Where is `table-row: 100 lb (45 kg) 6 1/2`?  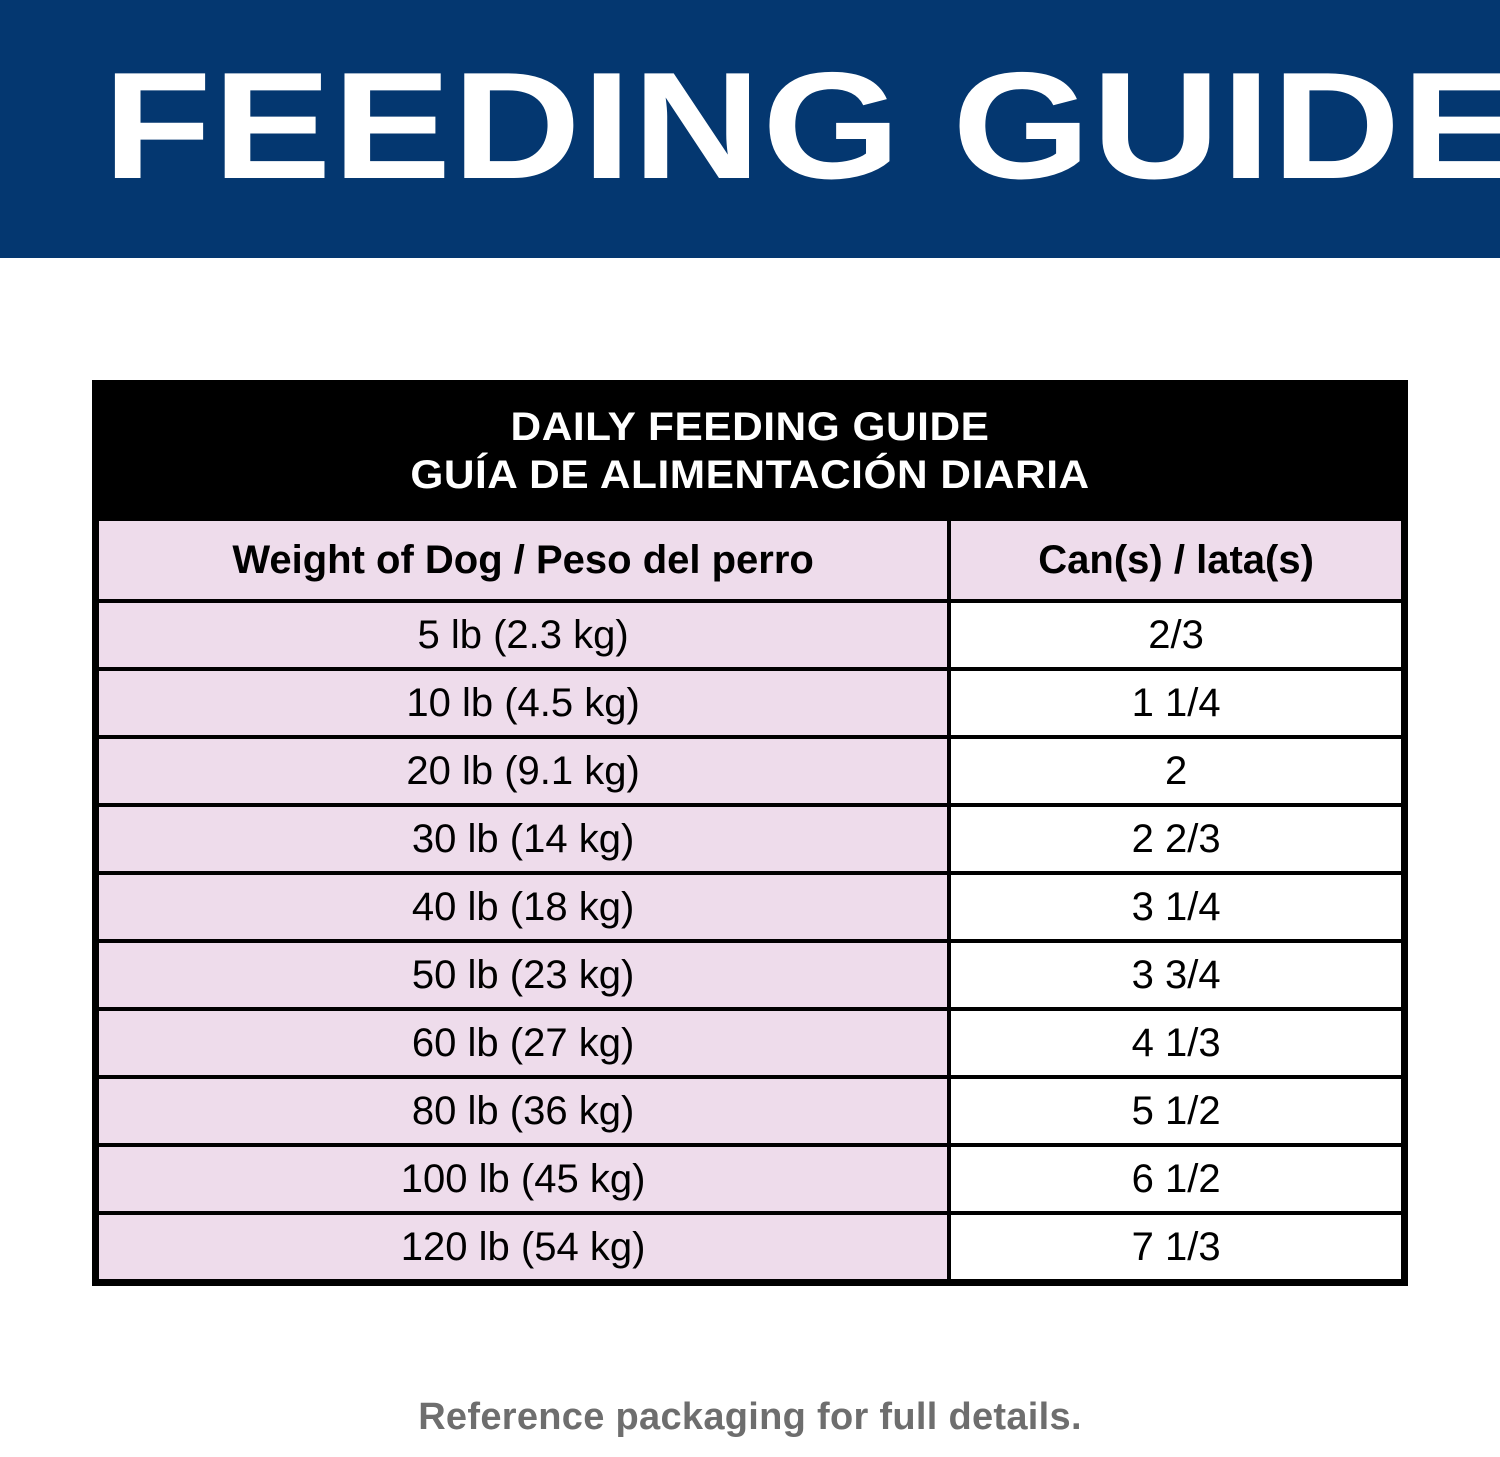 table-row: 100 lb (45 kg) 6 1/2 is located at coordinates (750, 1179).